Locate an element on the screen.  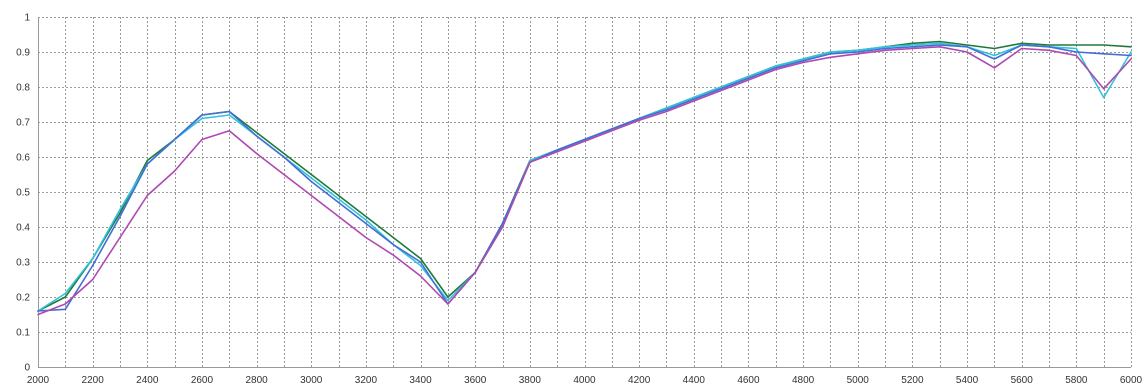
x-tick-label: 4200 is located at coordinates (639, 380).